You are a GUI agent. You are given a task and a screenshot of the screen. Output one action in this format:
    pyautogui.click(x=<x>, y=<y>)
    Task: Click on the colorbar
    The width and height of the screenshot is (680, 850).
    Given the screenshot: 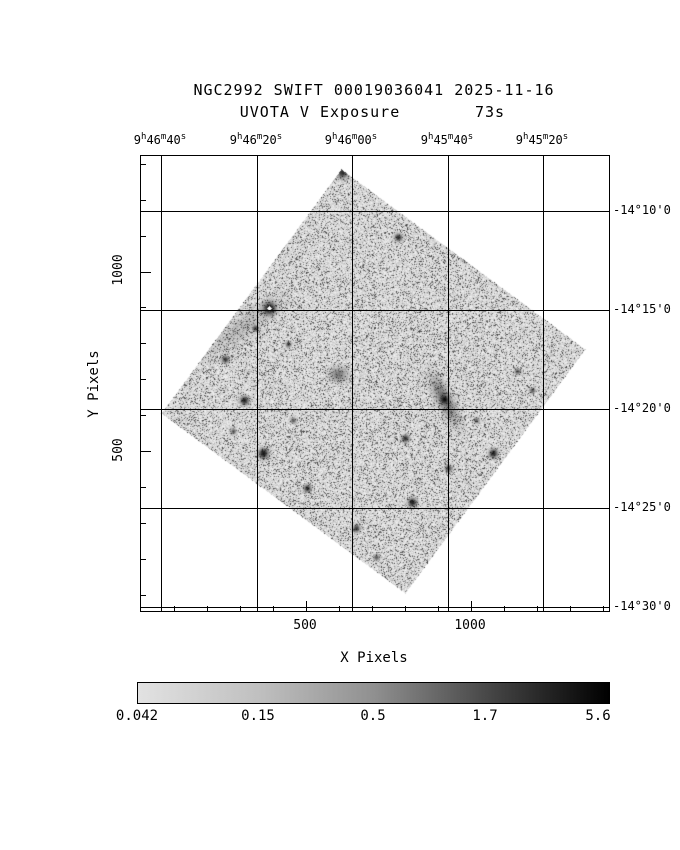 What is the action you would take?
    pyautogui.click(x=373, y=693)
    